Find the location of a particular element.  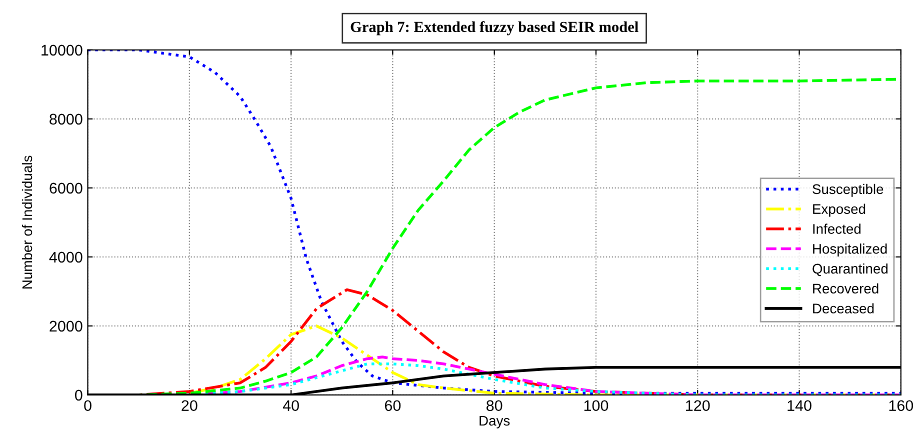

x-tick-label: 120 is located at coordinates (698, 406).